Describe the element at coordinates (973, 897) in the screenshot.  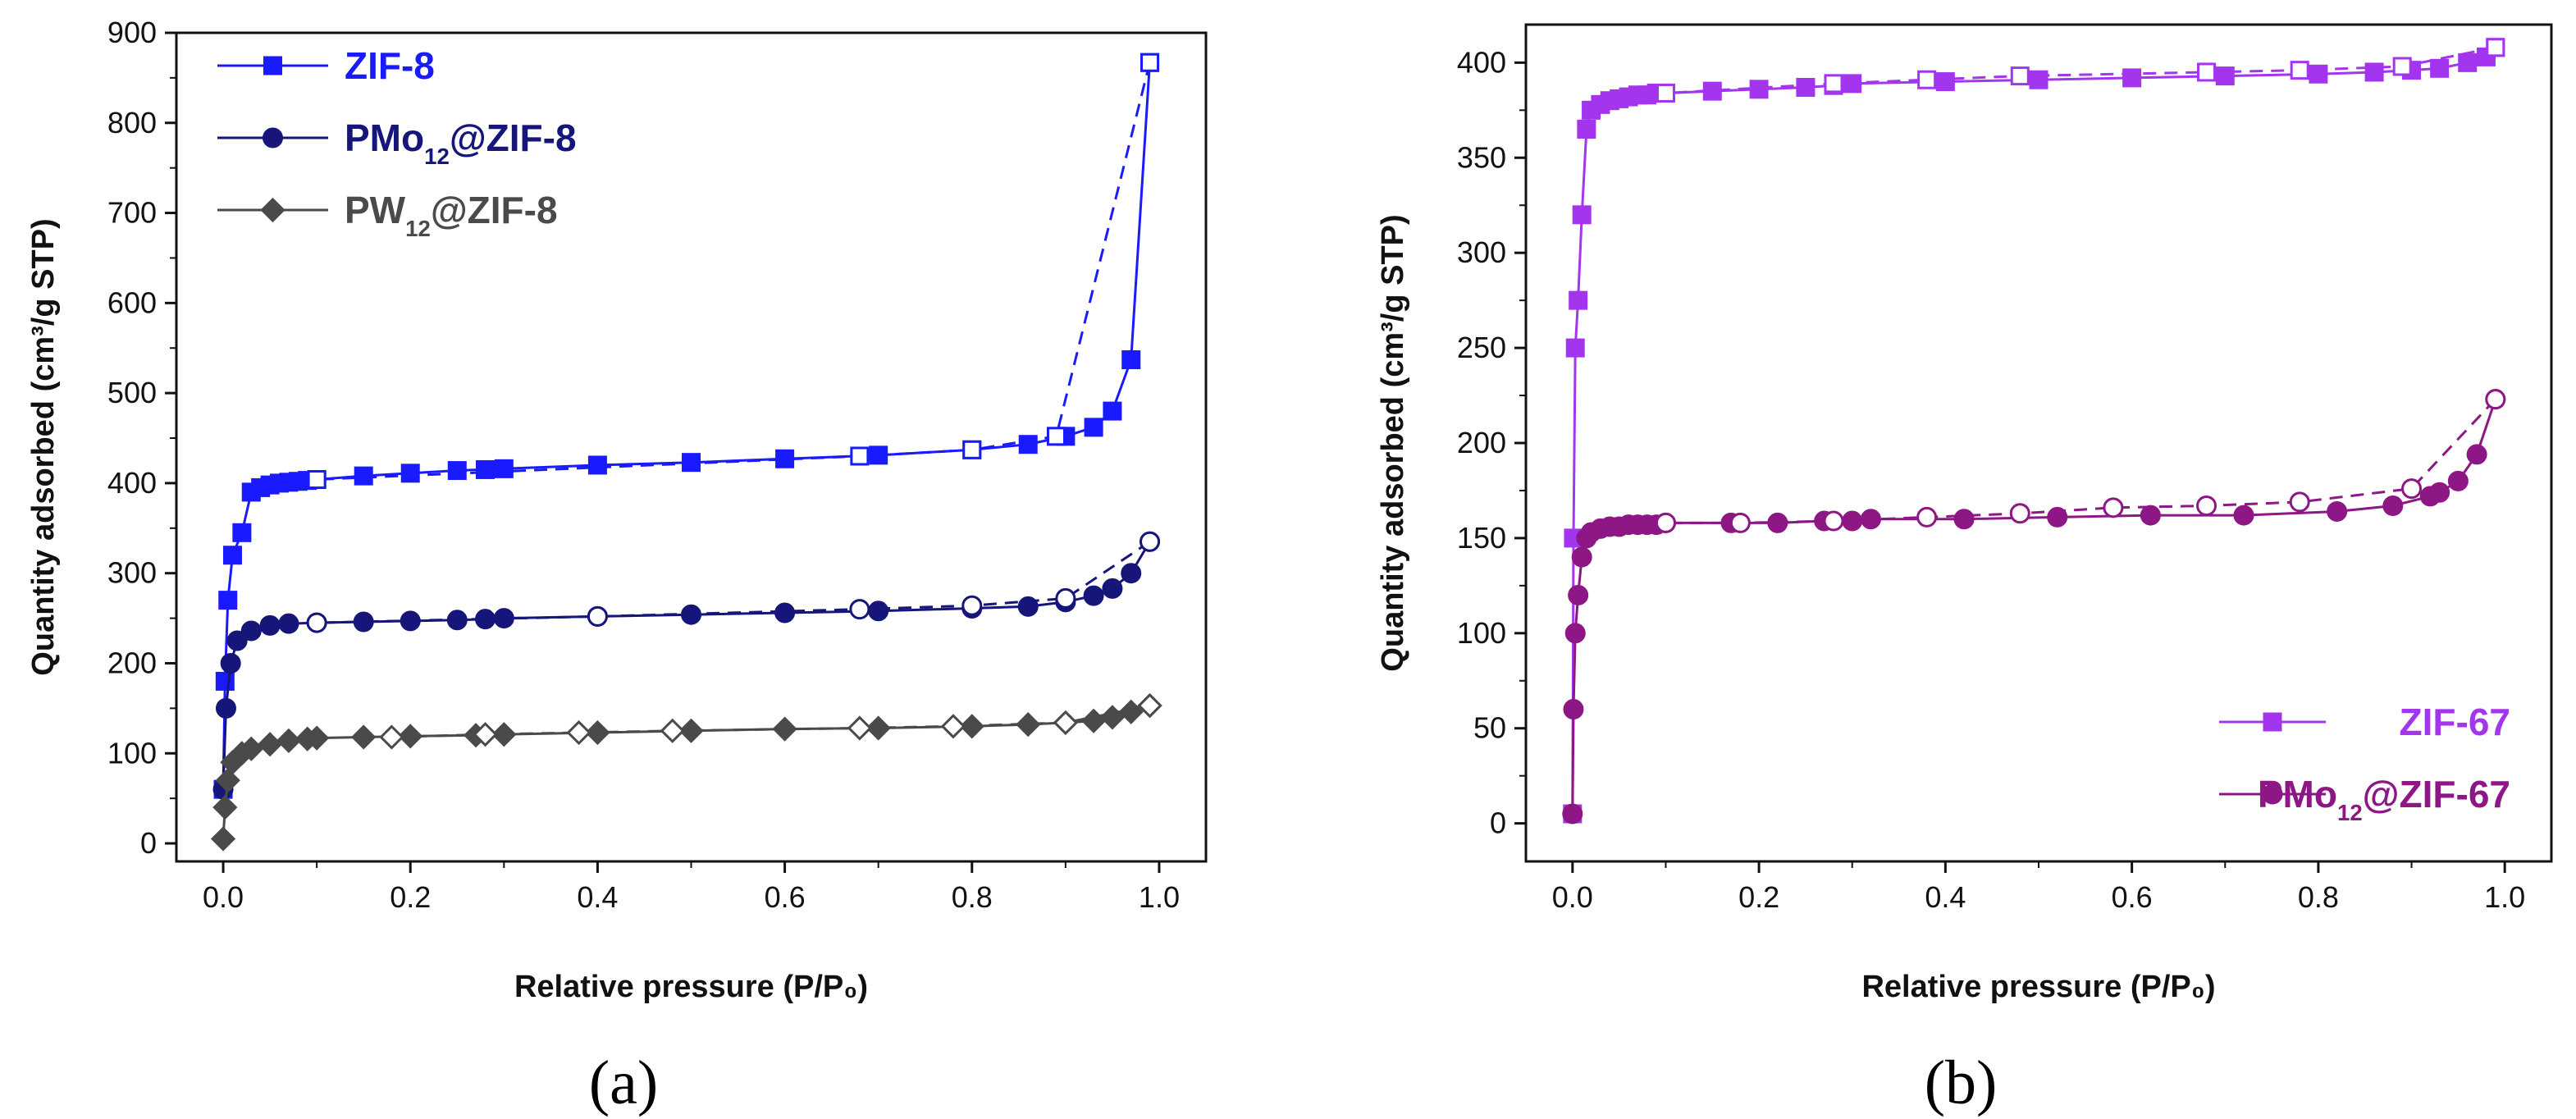
I see `x-tick-label: 0.8` at that location.